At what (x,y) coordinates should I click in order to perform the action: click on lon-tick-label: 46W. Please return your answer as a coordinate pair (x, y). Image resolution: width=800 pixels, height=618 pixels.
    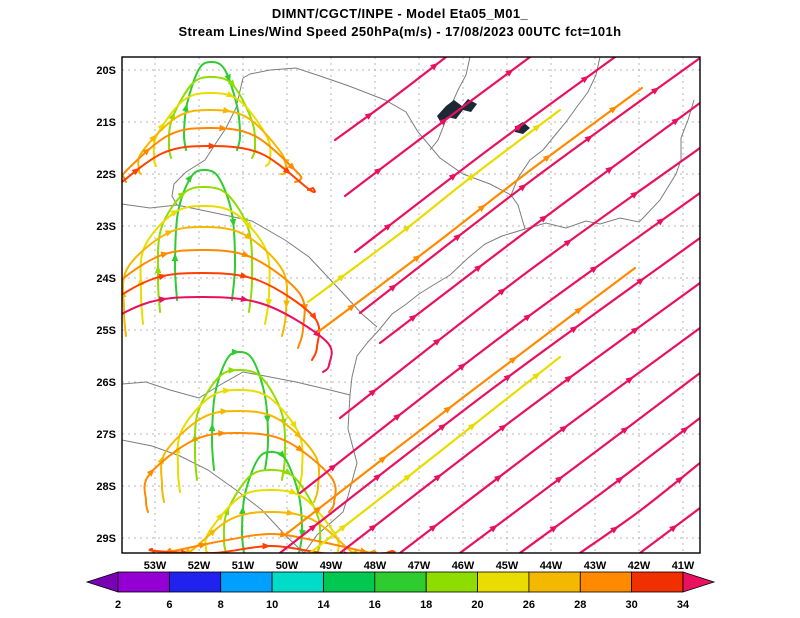
    Looking at the image, I should click on (463, 566).